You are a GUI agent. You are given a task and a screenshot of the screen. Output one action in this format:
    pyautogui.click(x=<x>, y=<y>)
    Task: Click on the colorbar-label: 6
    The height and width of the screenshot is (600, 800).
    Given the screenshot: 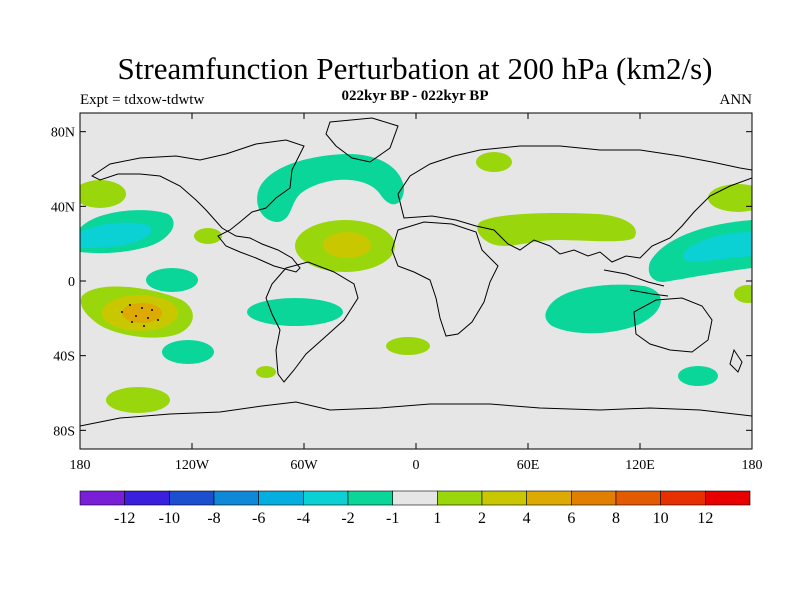 What is the action you would take?
    pyautogui.click(x=571, y=518)
    